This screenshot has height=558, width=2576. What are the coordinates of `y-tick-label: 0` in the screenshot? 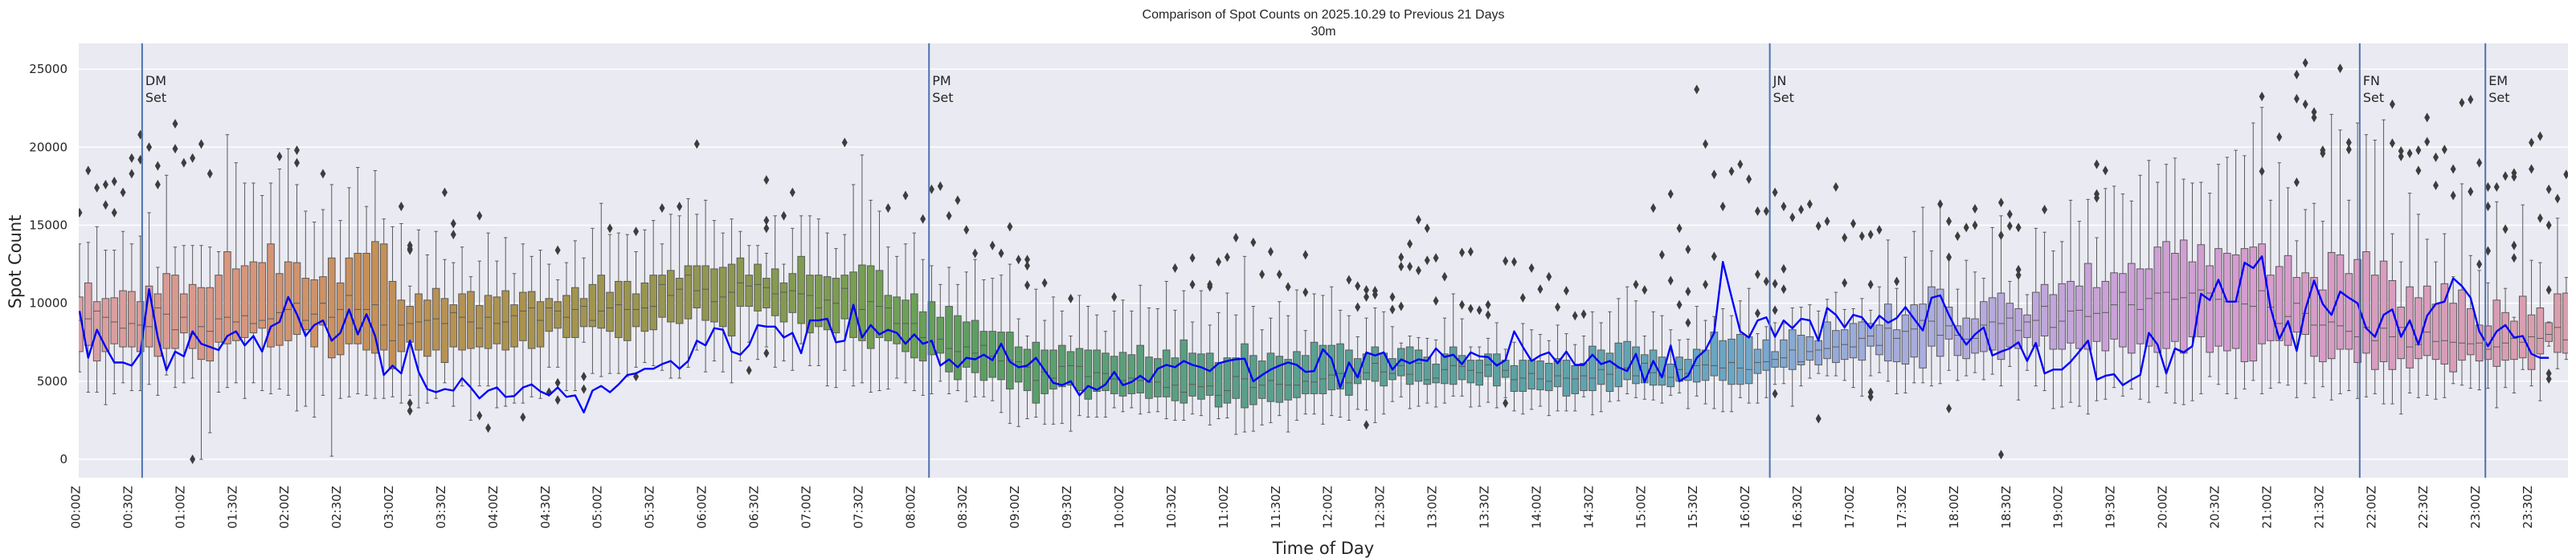 It's located at (63, 459).